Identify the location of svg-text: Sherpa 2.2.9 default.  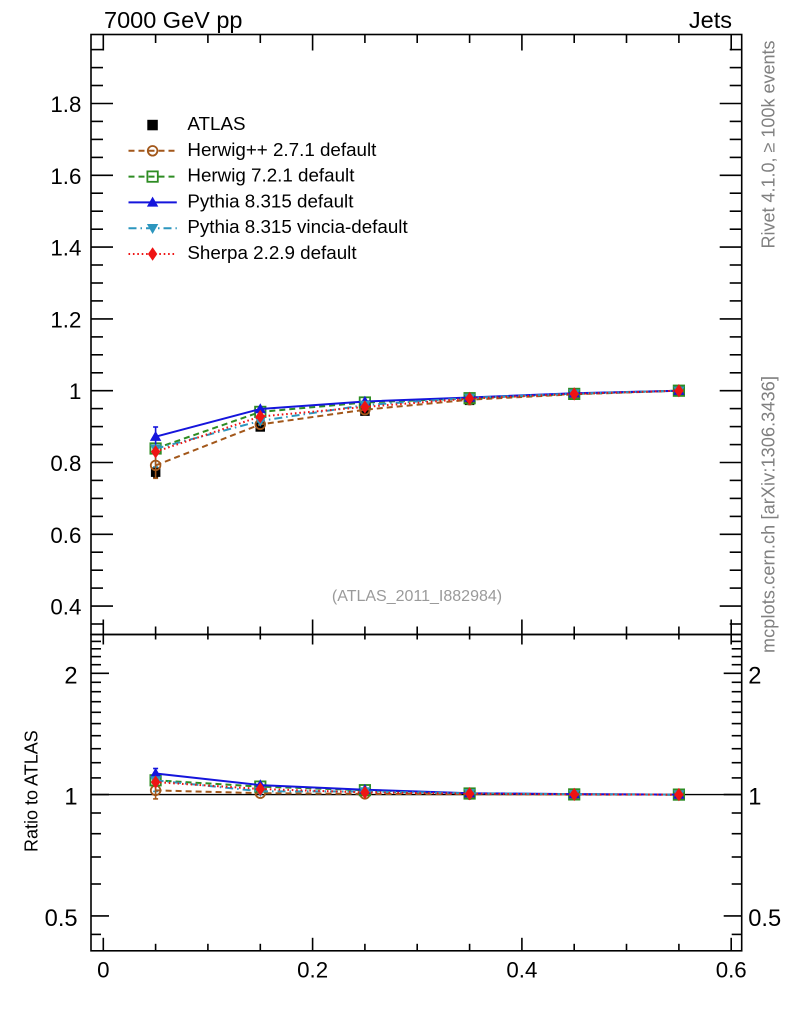
(272, 252).